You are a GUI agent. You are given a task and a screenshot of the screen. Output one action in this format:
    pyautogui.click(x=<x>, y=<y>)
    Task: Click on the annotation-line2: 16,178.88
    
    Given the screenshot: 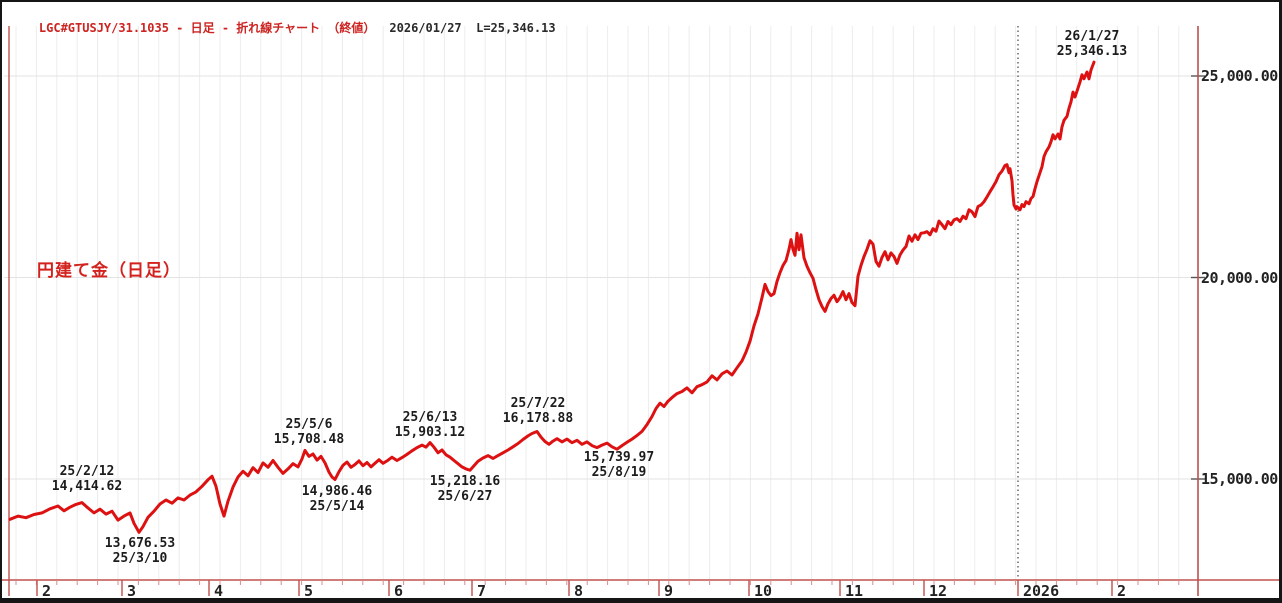 What is the action you would take?
    pyautogui.click(x=538, y=418)
    